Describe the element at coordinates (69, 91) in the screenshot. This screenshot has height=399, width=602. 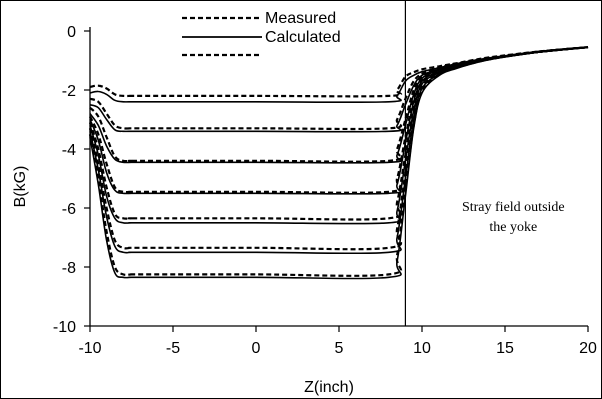
I see `y-tick-label: -2` at that location.